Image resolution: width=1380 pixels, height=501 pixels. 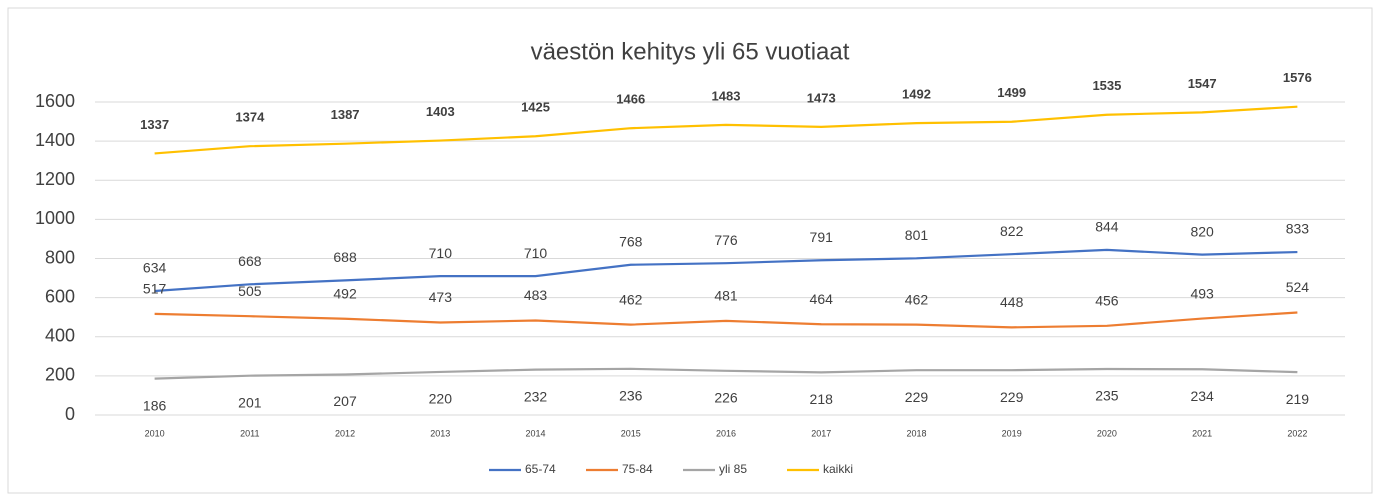 I want to click on x-tick-label: 2015, so click(x=631, y=433).